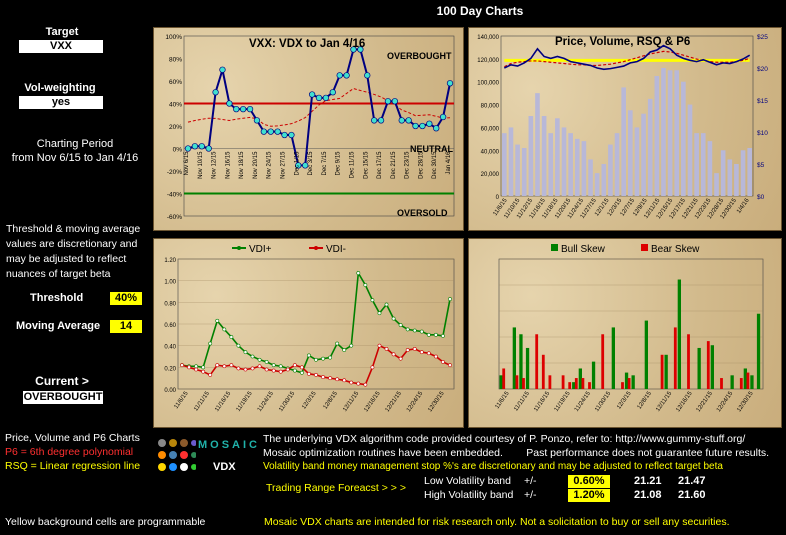  I want to click on moving-average-value: 14, so click(126, 326).